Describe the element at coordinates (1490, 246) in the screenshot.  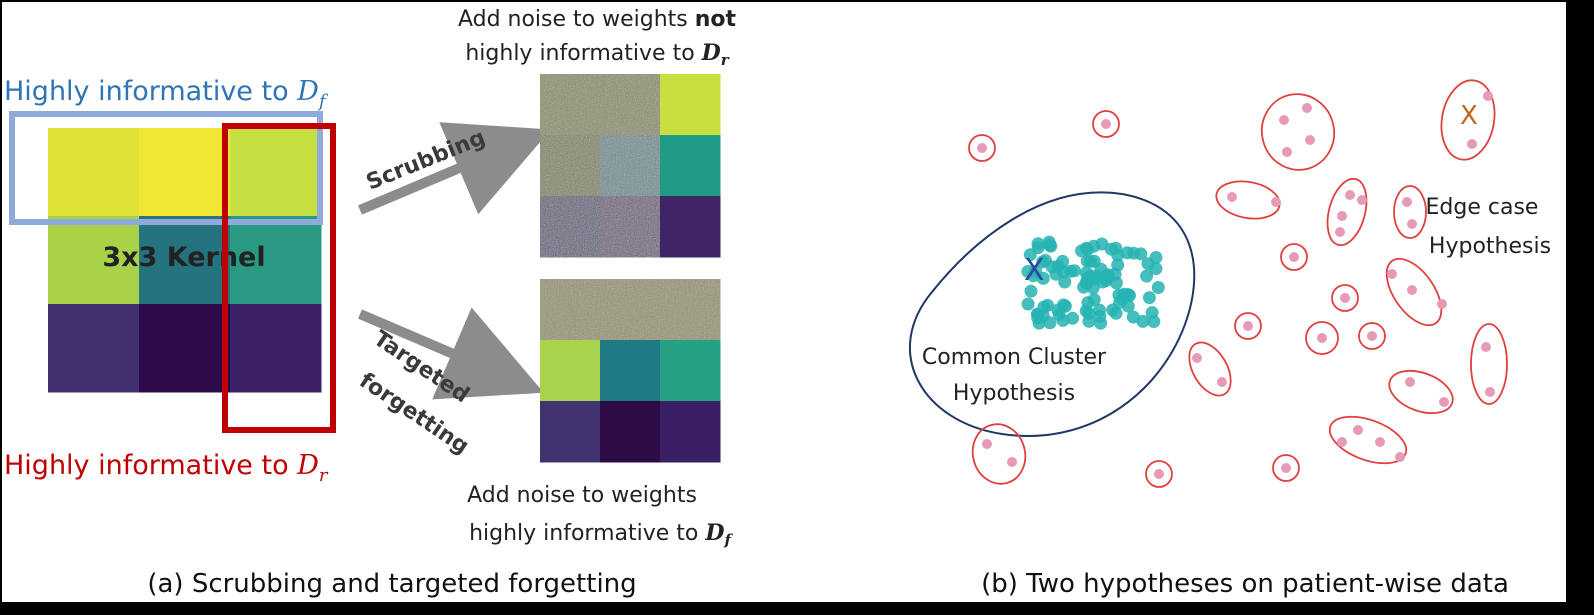
I see `edge-label-2: Hypothesis` at that location.